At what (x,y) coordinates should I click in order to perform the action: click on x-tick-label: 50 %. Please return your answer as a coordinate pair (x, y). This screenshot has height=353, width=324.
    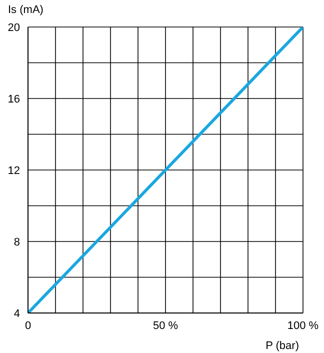
    Looking at the image, I should click on (165, 326).